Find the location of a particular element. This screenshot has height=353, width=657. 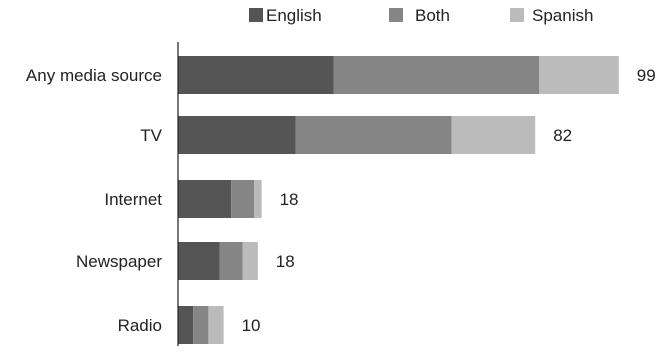

bar-internet-spanish is located at coordinates (258, 199).